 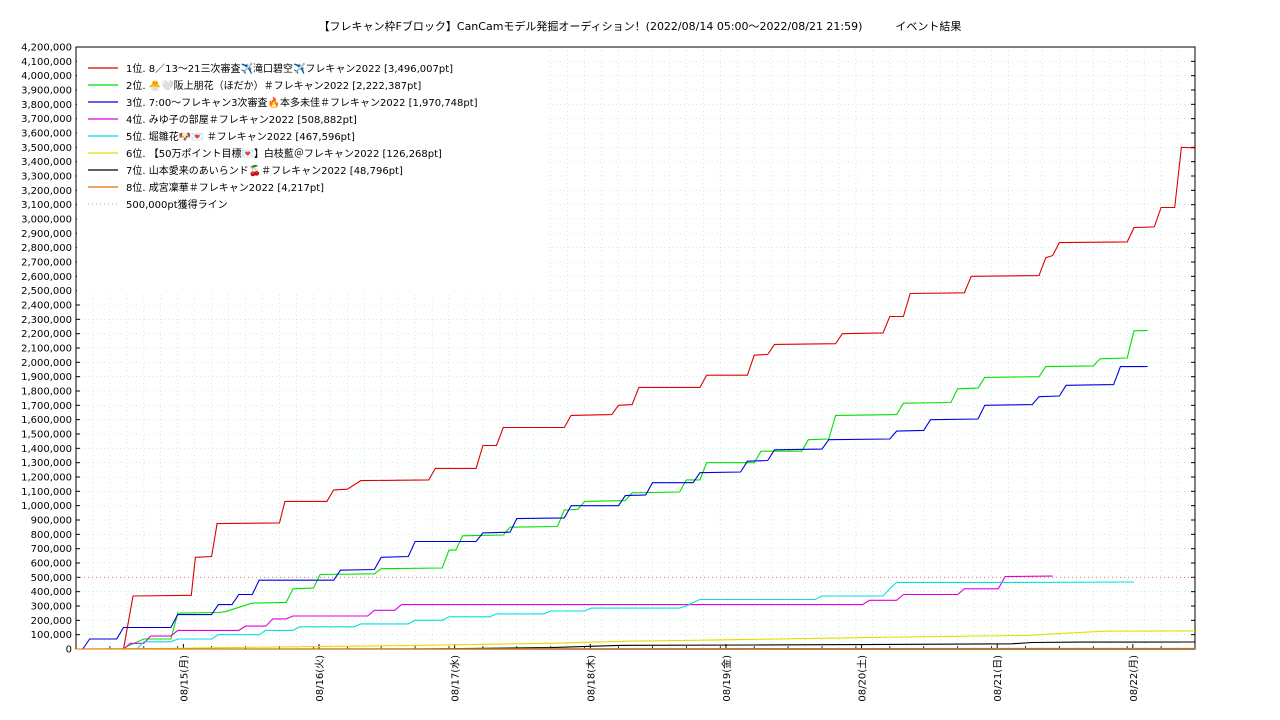 I want to click on legend-label-8: 8位. 成宮凜華＃フレキャン2022 [4,217pt], so click(x=225, y=187).